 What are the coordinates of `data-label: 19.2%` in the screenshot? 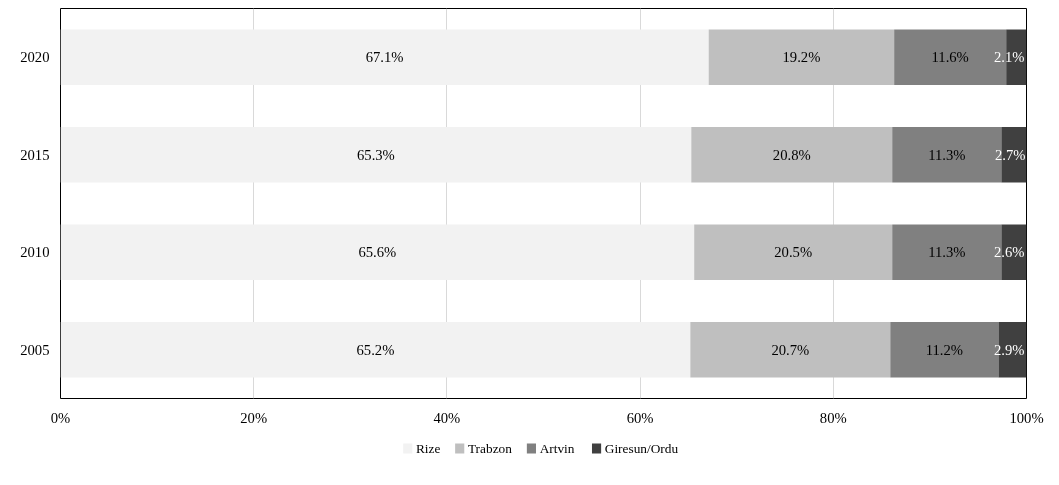 It's located at (801, 57).